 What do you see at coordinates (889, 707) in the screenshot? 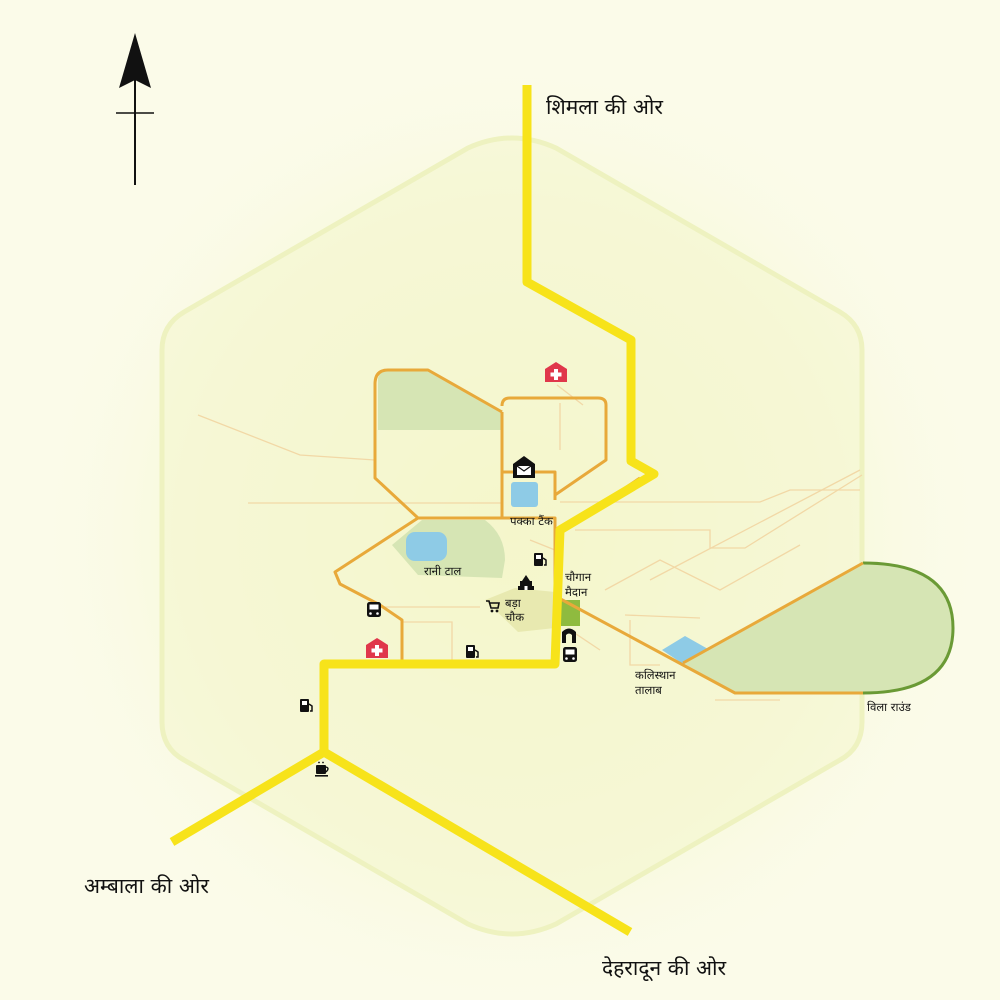
I see `label-villa-round: विला राउंड` at bounding box center [889, 707].